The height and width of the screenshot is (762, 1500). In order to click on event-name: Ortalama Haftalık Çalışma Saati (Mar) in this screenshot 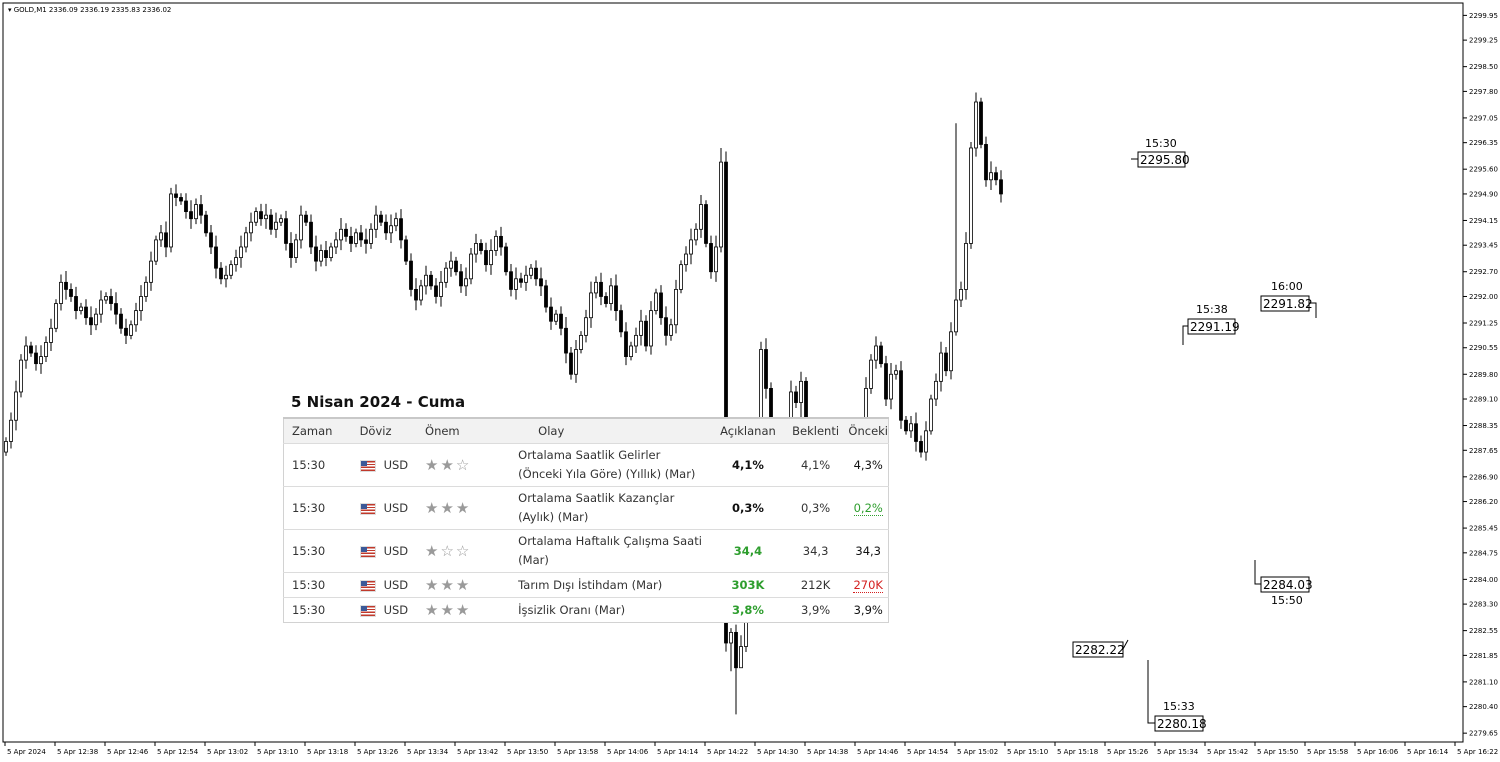, I will do `click(612, 551)`.